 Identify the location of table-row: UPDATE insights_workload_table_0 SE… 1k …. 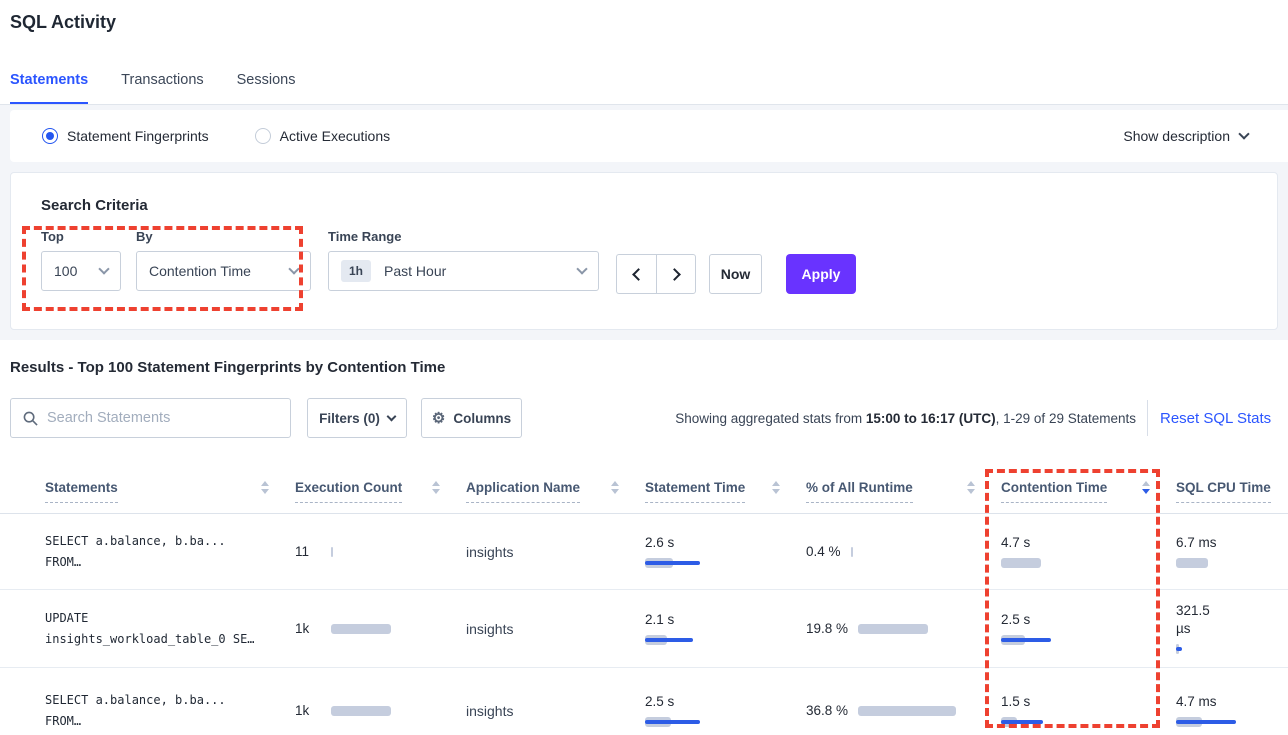
(644, 629).